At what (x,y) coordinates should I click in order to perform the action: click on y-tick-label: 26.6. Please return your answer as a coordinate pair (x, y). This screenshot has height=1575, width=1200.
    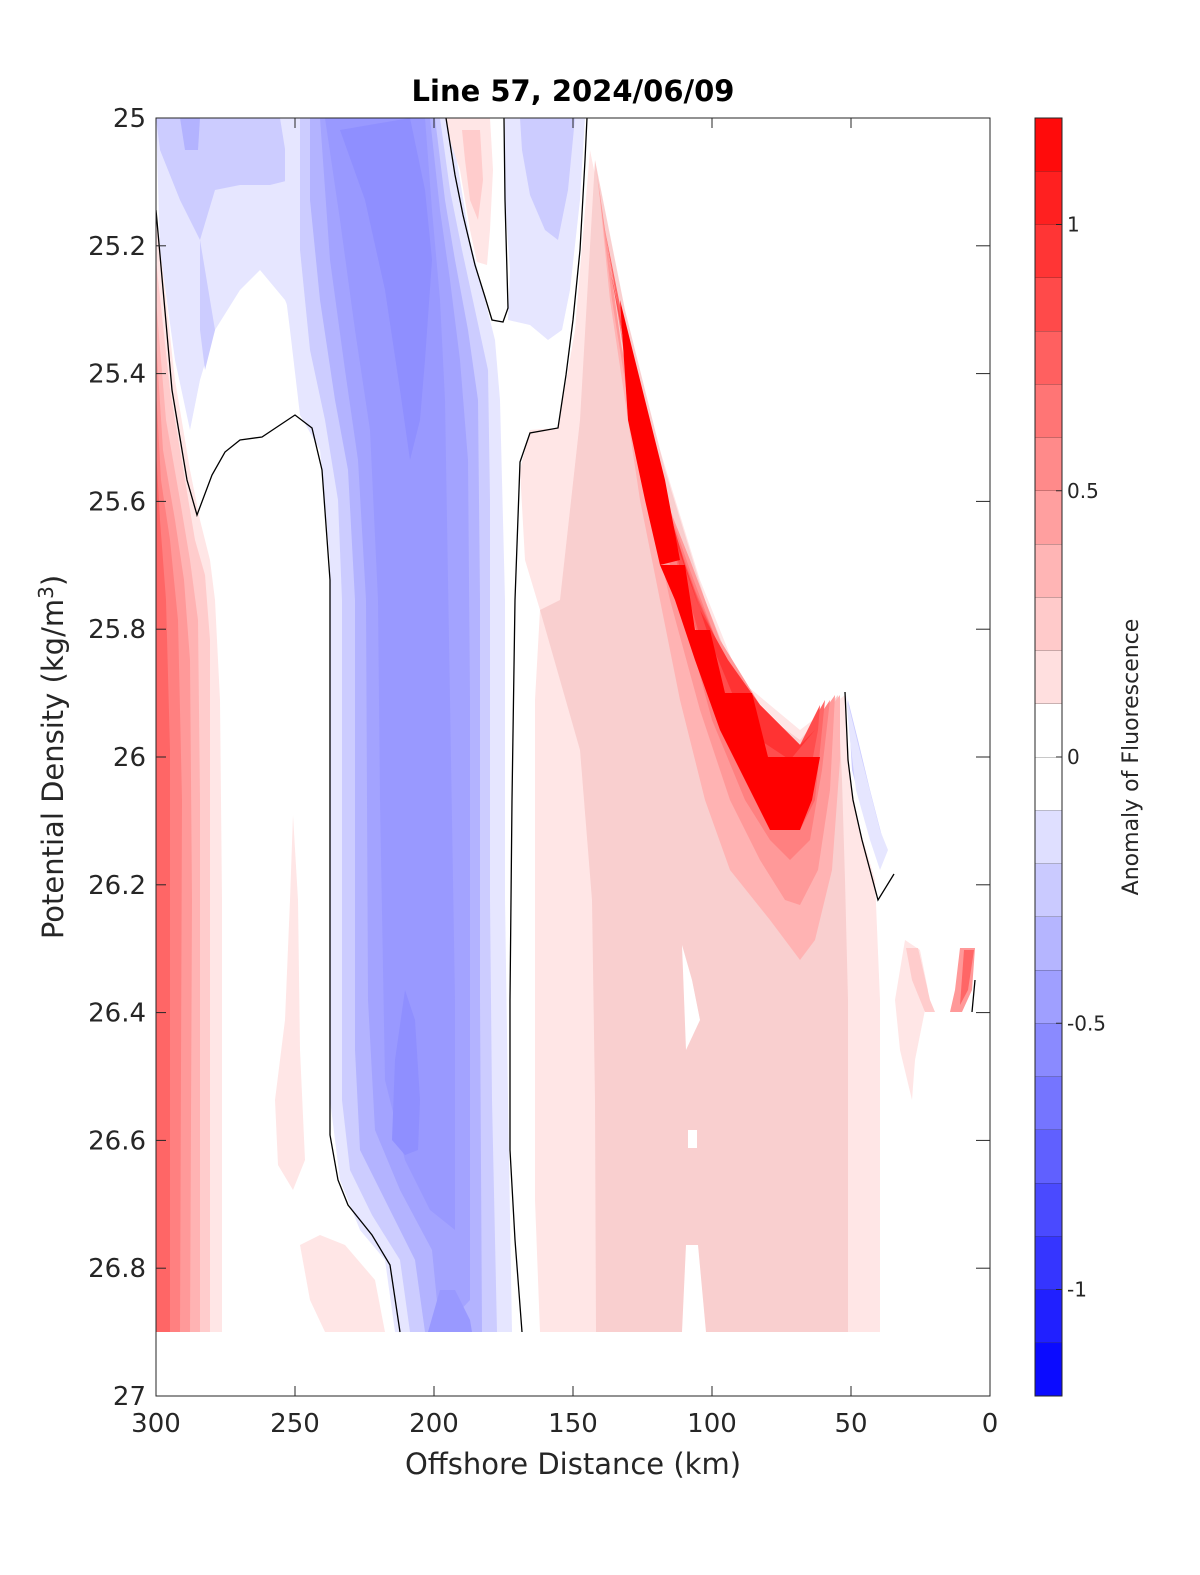
    Looking at the image, I should click on (117, 1141).